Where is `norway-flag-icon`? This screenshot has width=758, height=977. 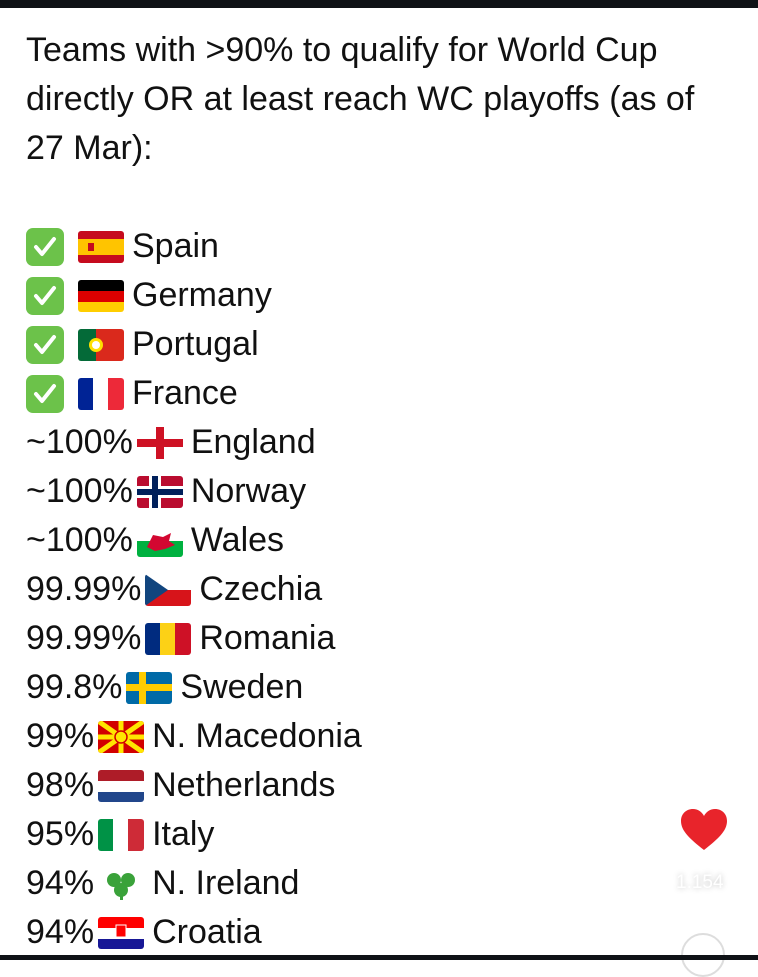 norway-flag-icon is located at coordinates (159, 491).